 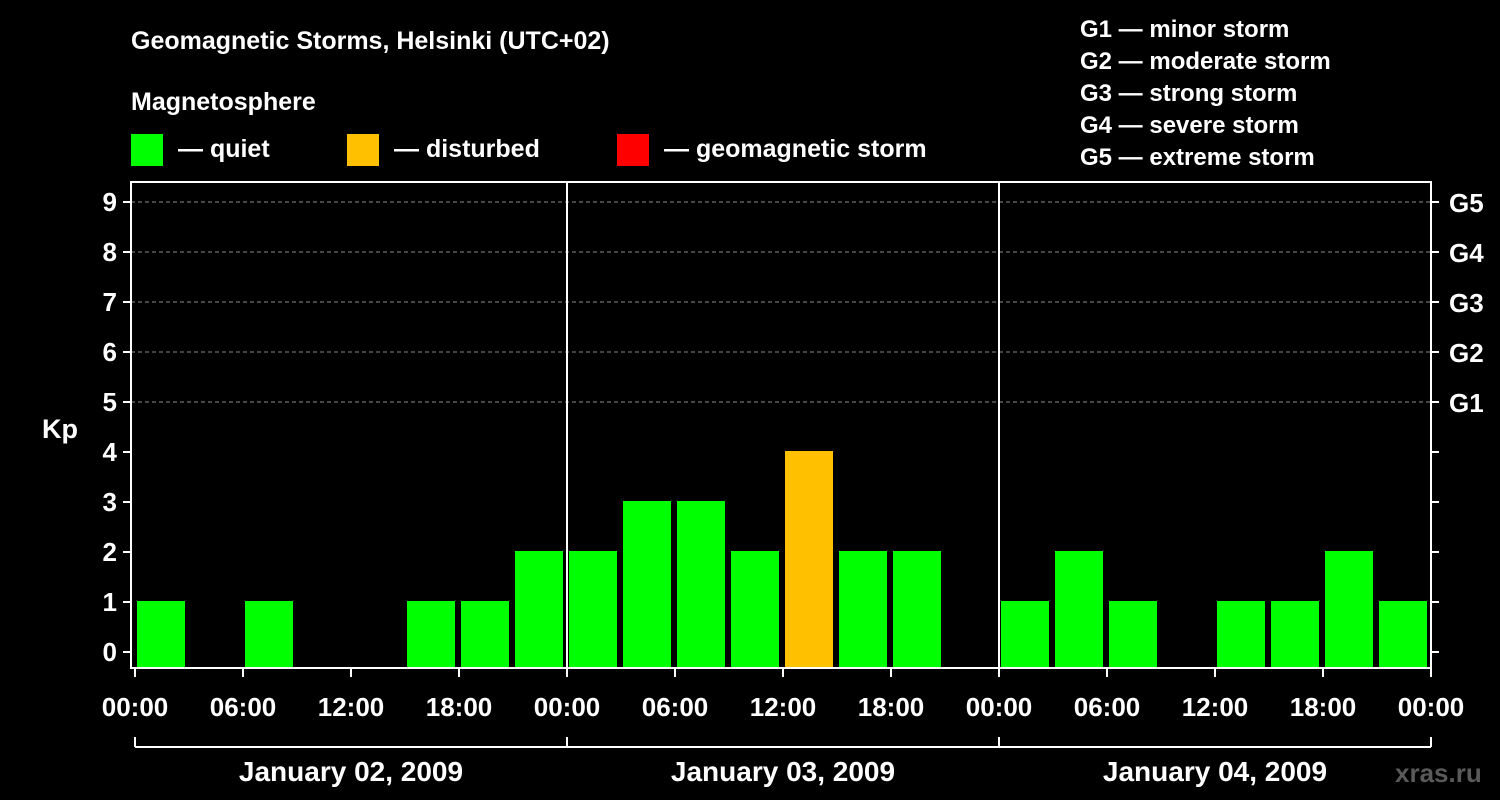 What do you see at coordinates (633, 150) in the screenshot?
I see `legend-swatch-storm` at bounding box center [633, 150].